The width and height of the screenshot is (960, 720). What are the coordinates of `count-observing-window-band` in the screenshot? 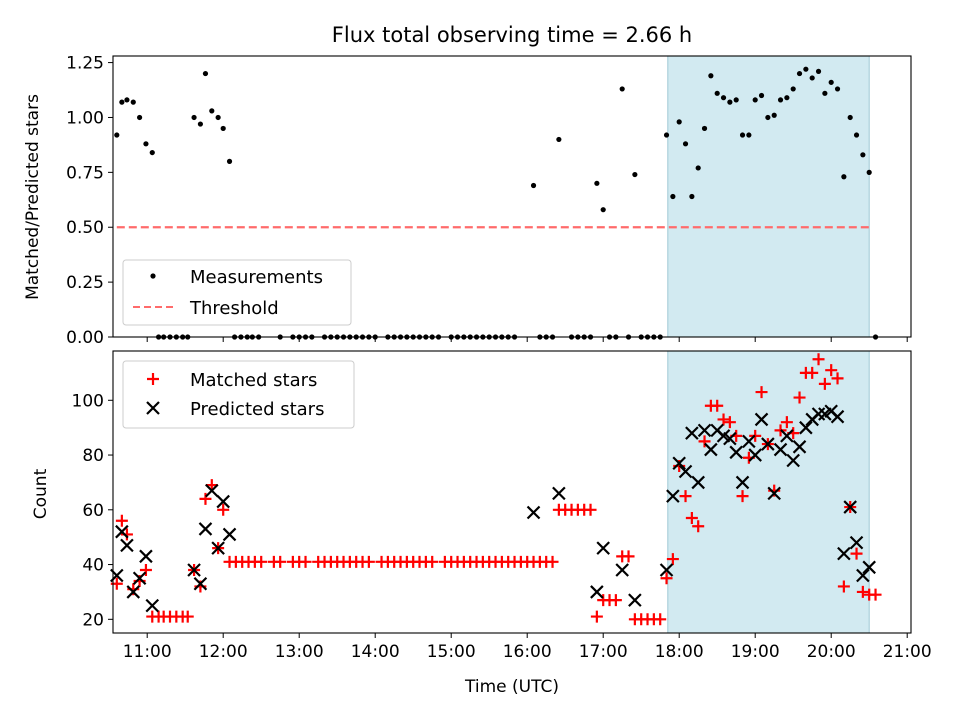 It's located at (768, 492).